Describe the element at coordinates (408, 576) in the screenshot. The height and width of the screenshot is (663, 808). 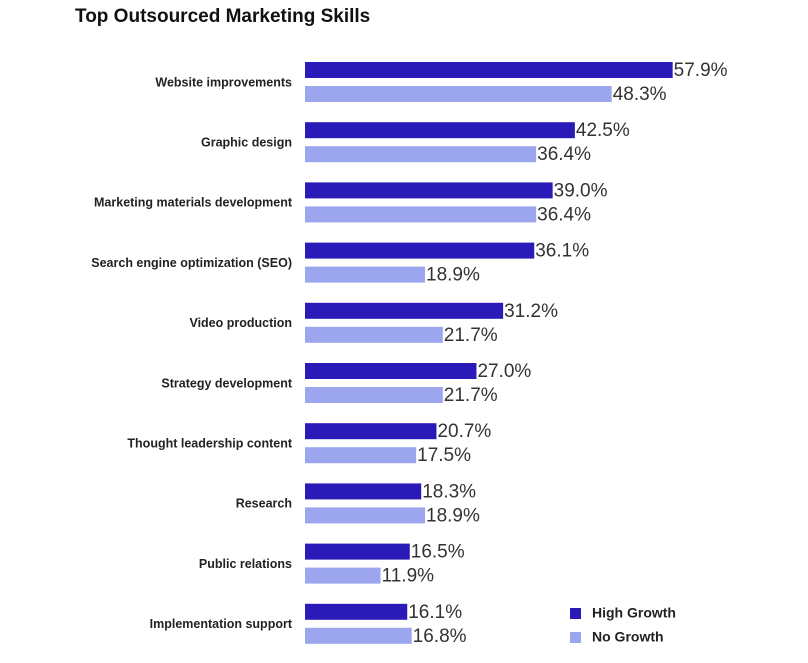
I see `data-label: 11.9%` at that location.